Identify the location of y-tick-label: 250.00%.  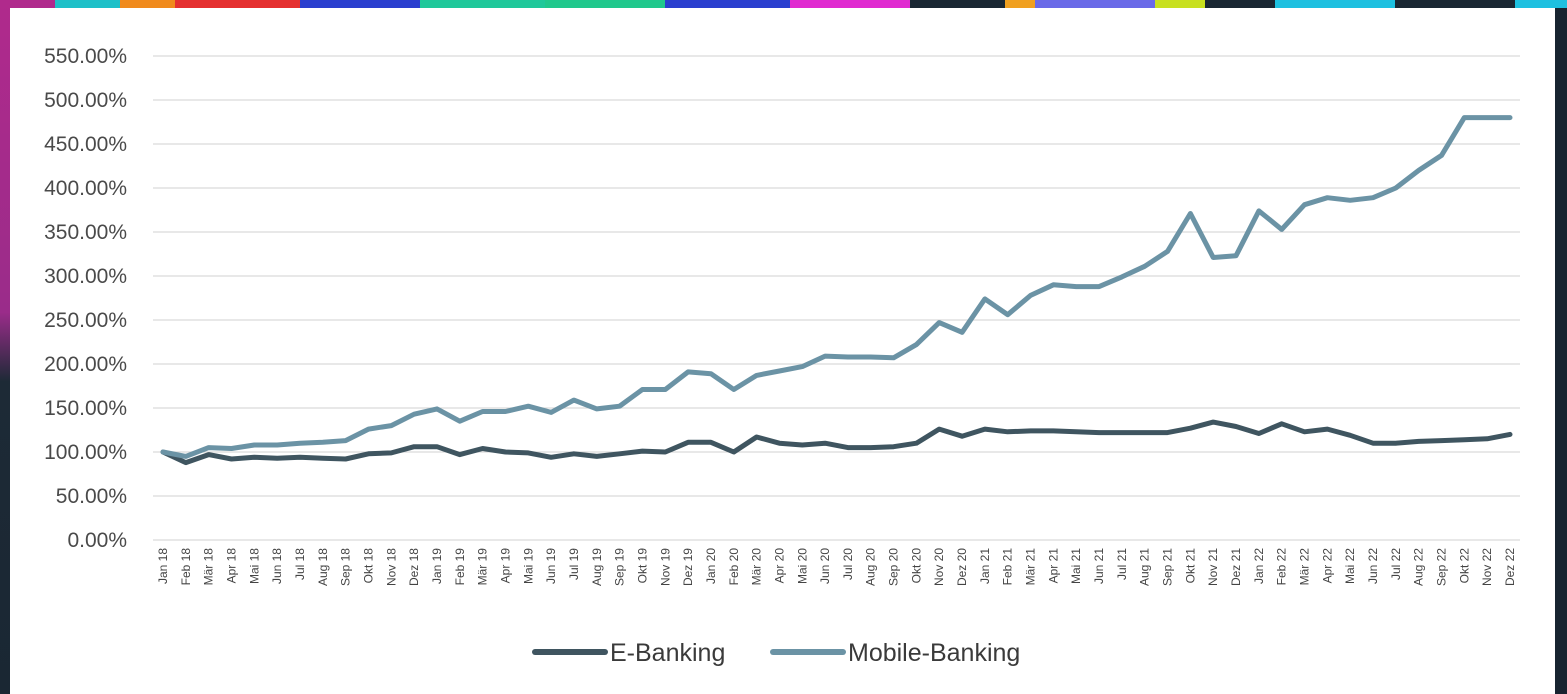
(85, 320).